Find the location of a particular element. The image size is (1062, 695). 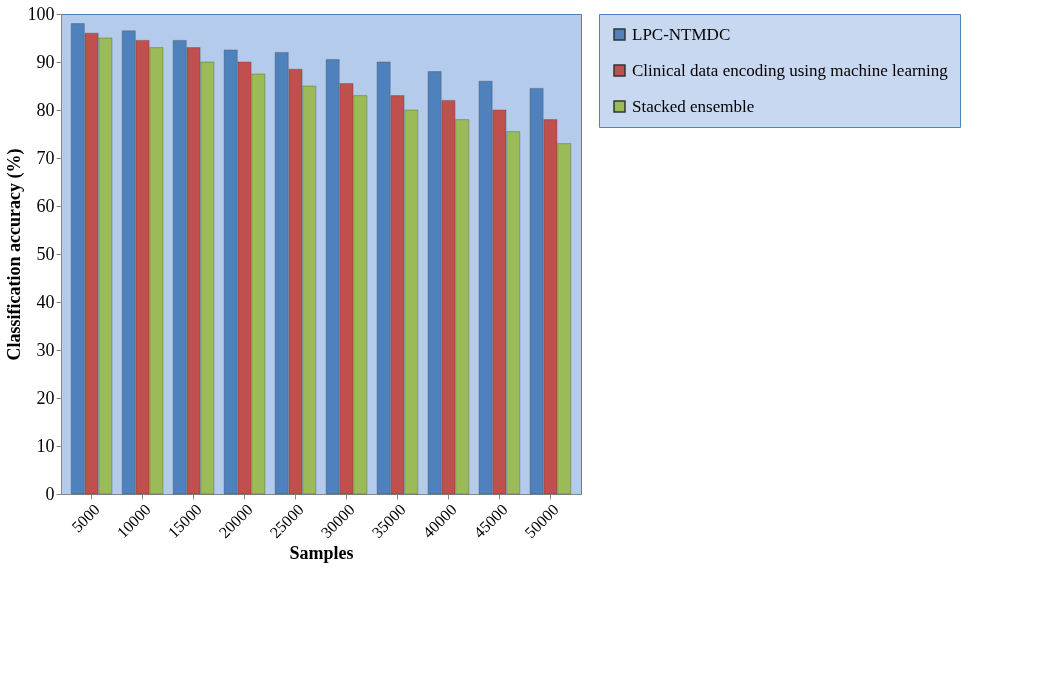

legend-label: Stacked ensemble is located at coordinates (693, 106).